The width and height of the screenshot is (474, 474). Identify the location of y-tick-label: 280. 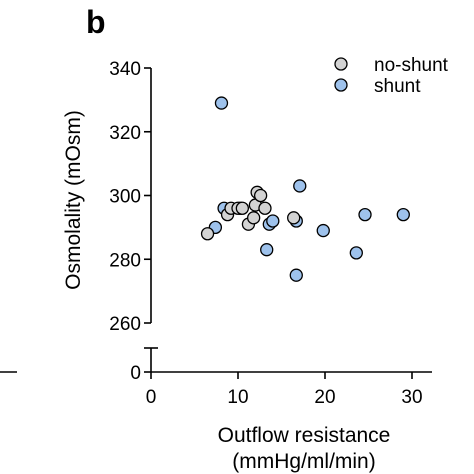
(125, 260).